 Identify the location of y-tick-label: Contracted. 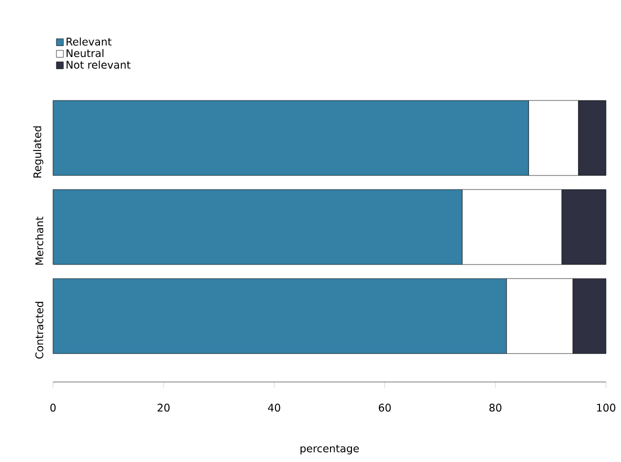
(39, 330).